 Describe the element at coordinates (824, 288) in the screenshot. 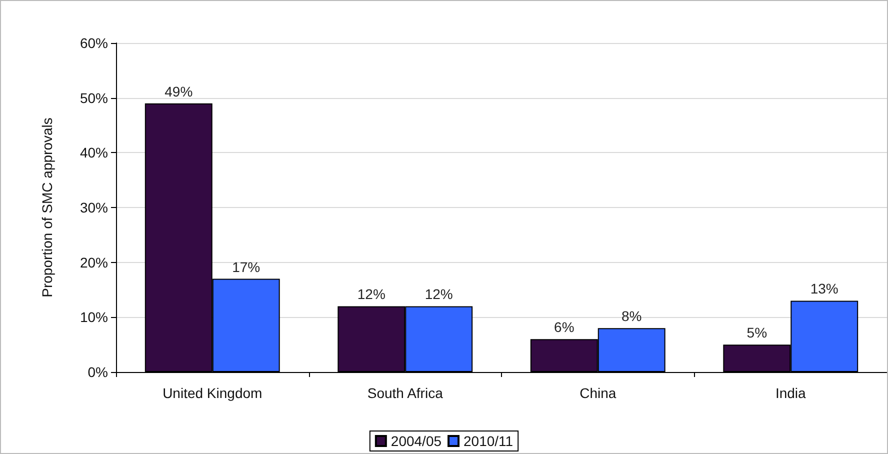

I see `data-label: 13%` at that location.